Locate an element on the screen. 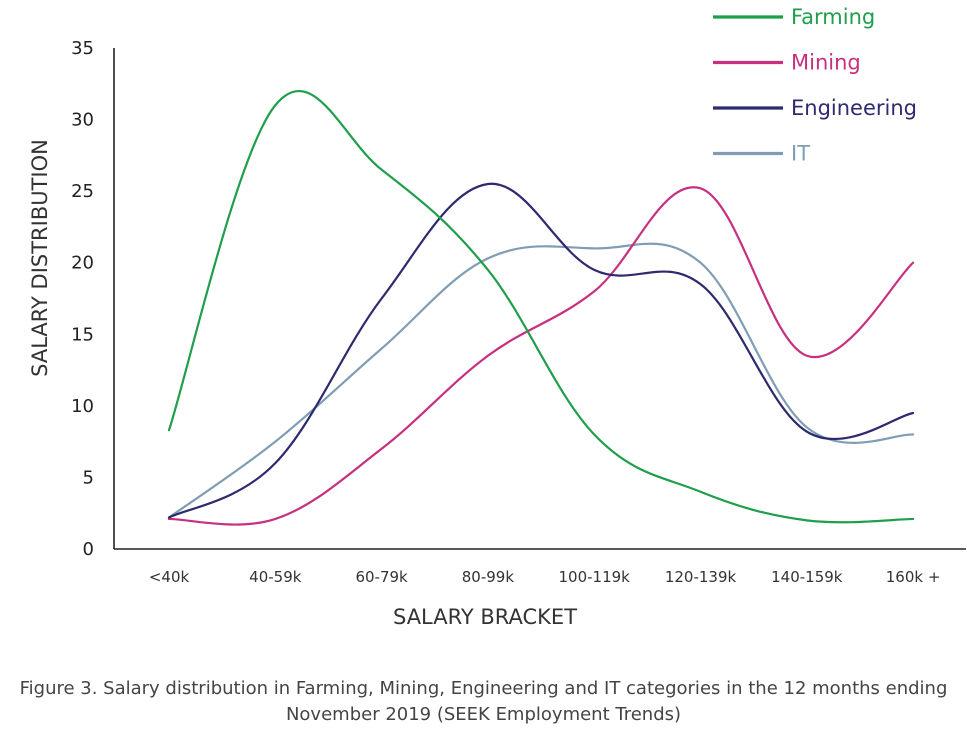  x-tick-label: 120-139k is located at coordinates (701, 577).